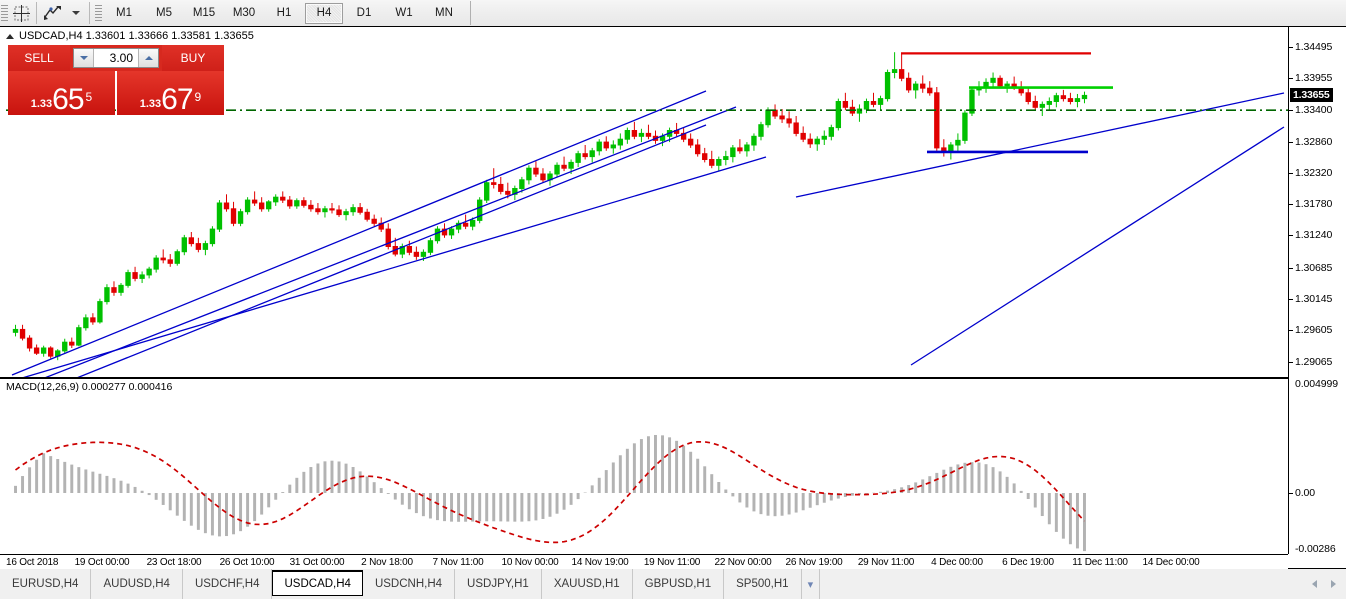  I want to click on timeframe-h4: H4, so click(324, 13).